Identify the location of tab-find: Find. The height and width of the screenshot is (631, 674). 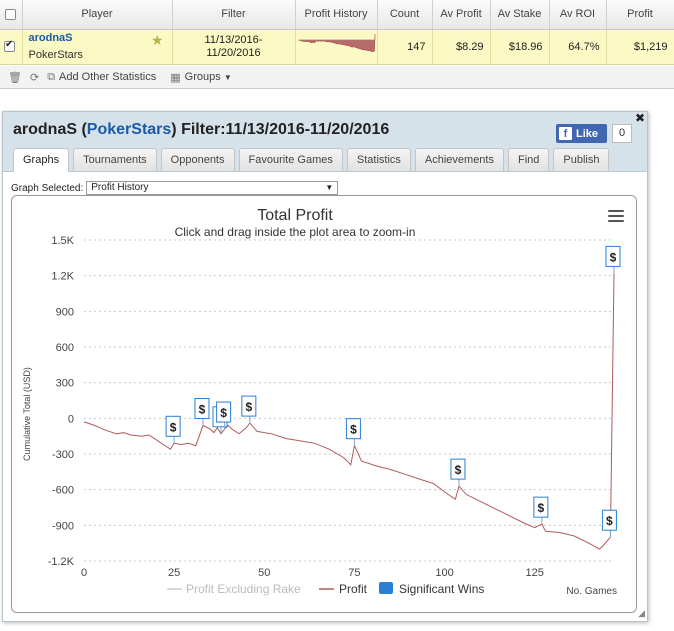
(528, 159).